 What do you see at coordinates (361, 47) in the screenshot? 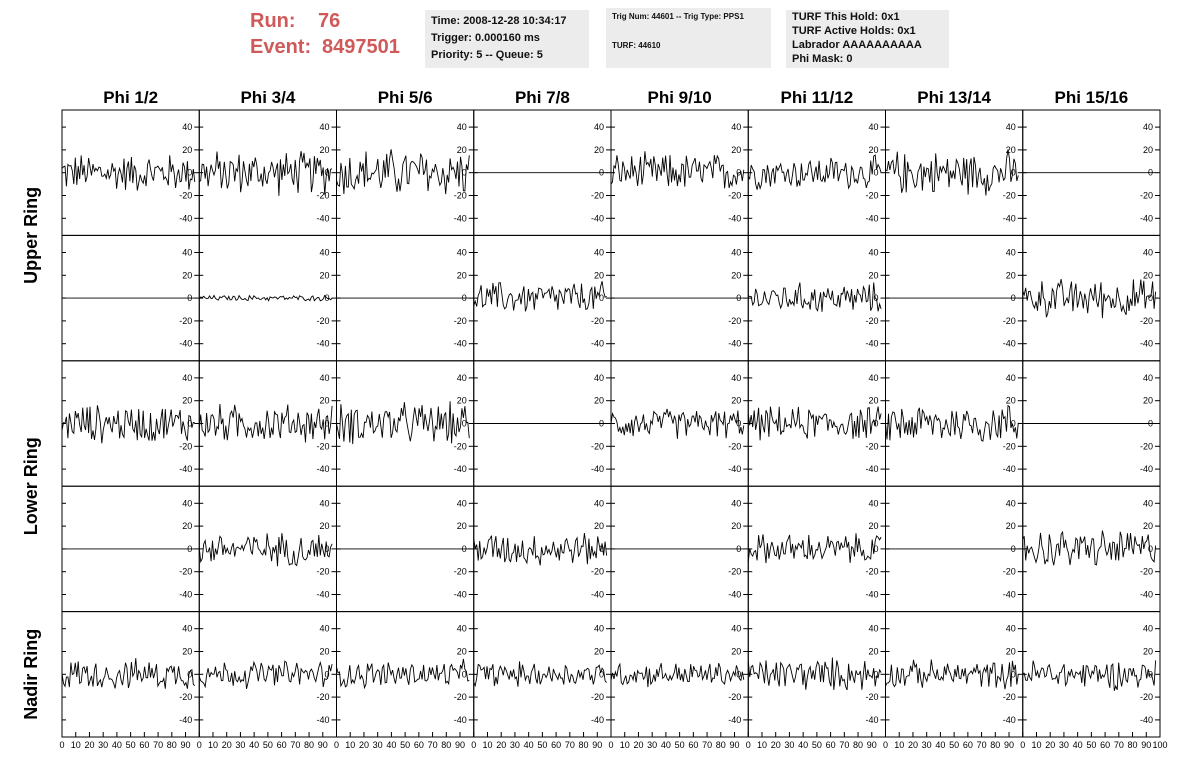
I see `event-value: 8497501` at bounding box center [361, 47].